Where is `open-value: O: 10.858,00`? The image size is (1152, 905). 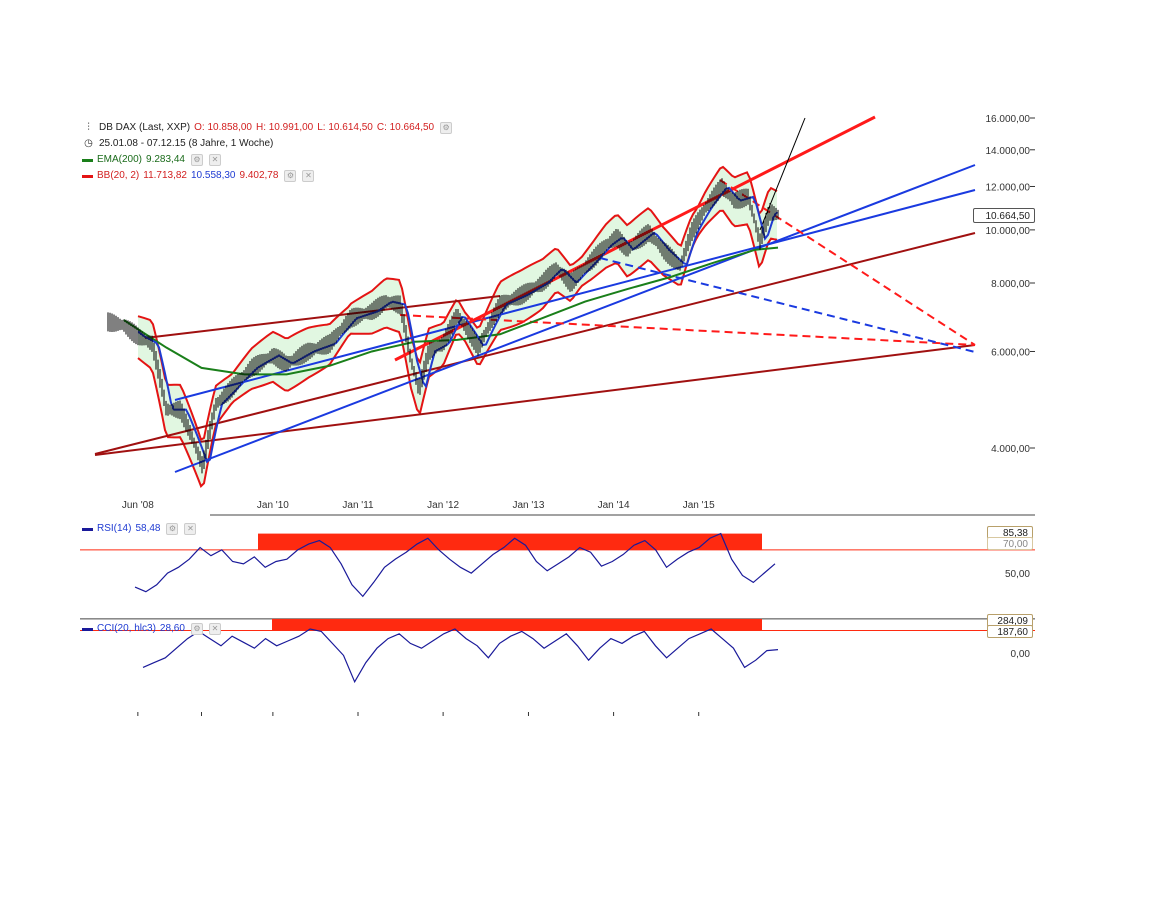 open-value: O: 10.858,00 is located at coordinates (223, 127).